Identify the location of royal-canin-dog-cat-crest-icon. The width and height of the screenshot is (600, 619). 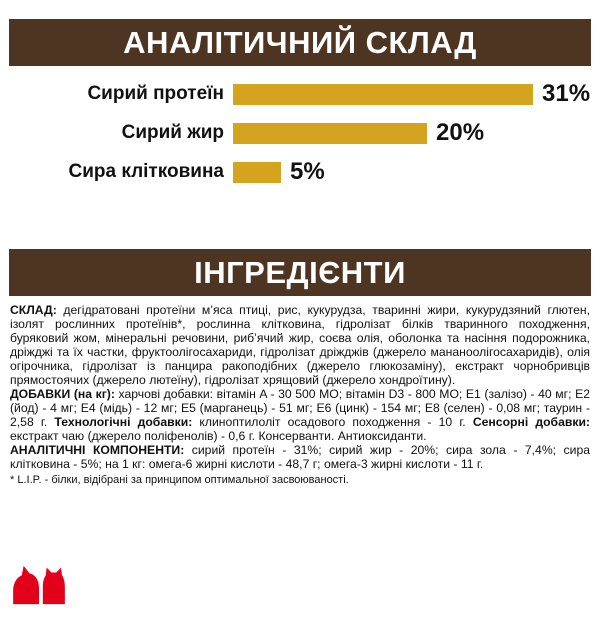
(39, 585).